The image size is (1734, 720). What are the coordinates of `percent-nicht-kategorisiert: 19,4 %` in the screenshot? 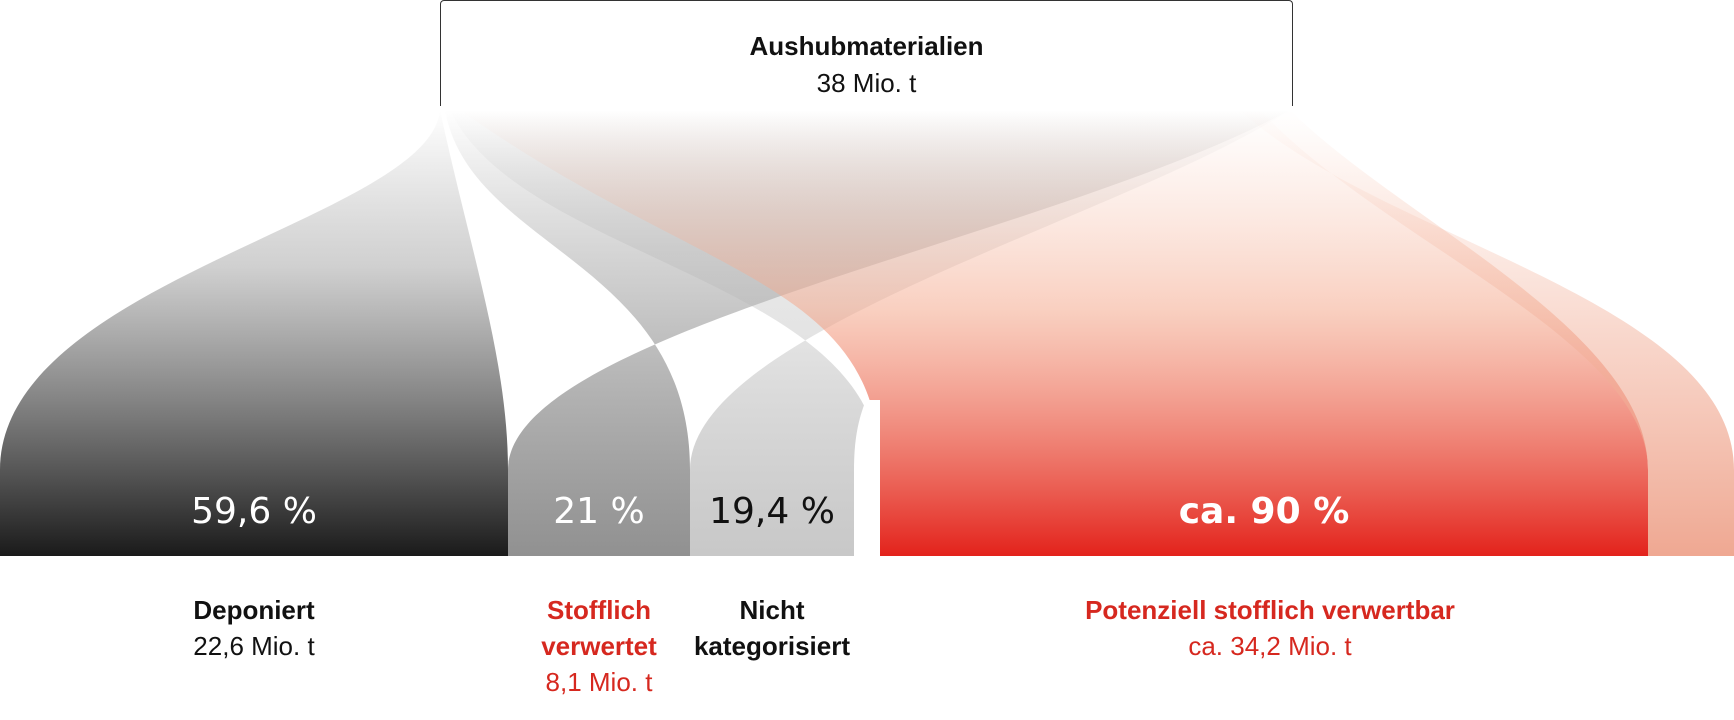 It's located at (772, 511).